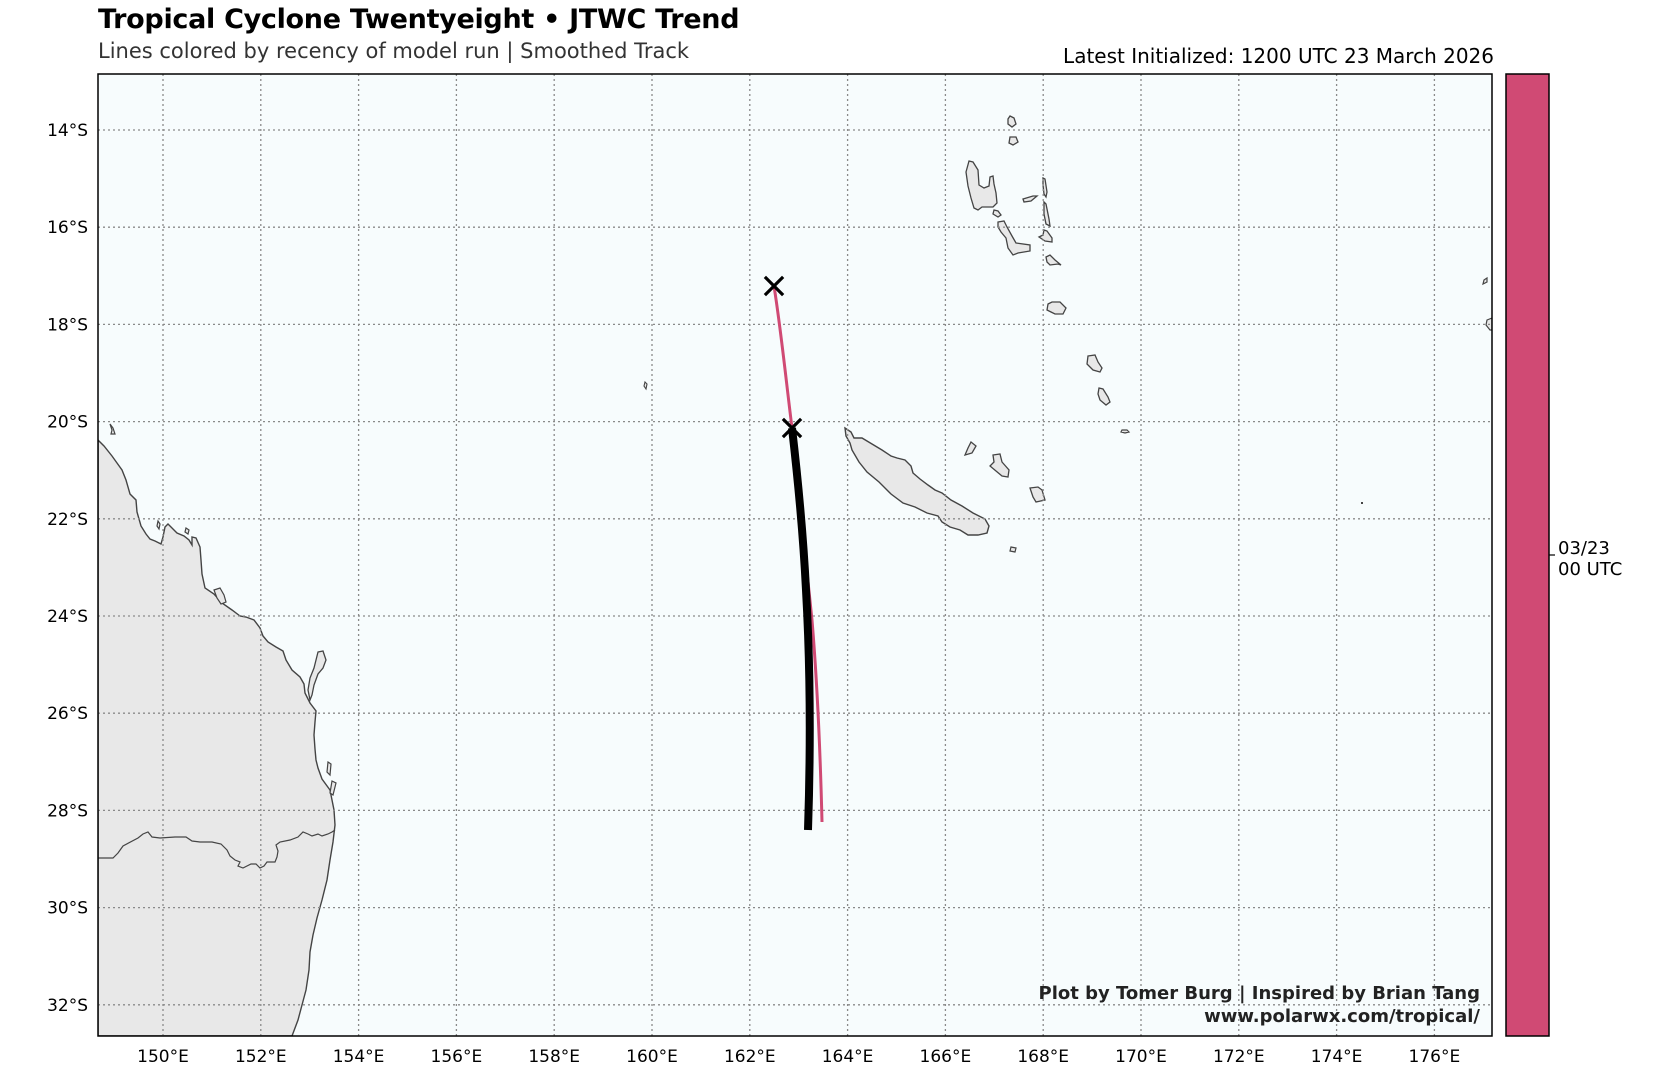  Describe the element at coordinates (1141, 1057) in the screenshot. I see `lon-tick-label: 170°E` at that location.